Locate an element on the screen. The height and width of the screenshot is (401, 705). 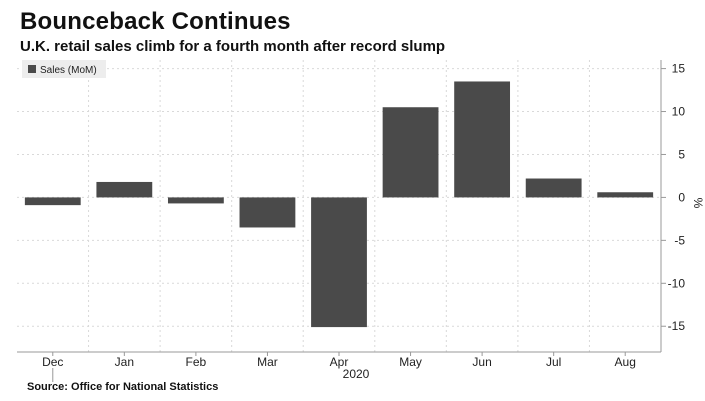
bar-apr is located at coordinates (339, 262).